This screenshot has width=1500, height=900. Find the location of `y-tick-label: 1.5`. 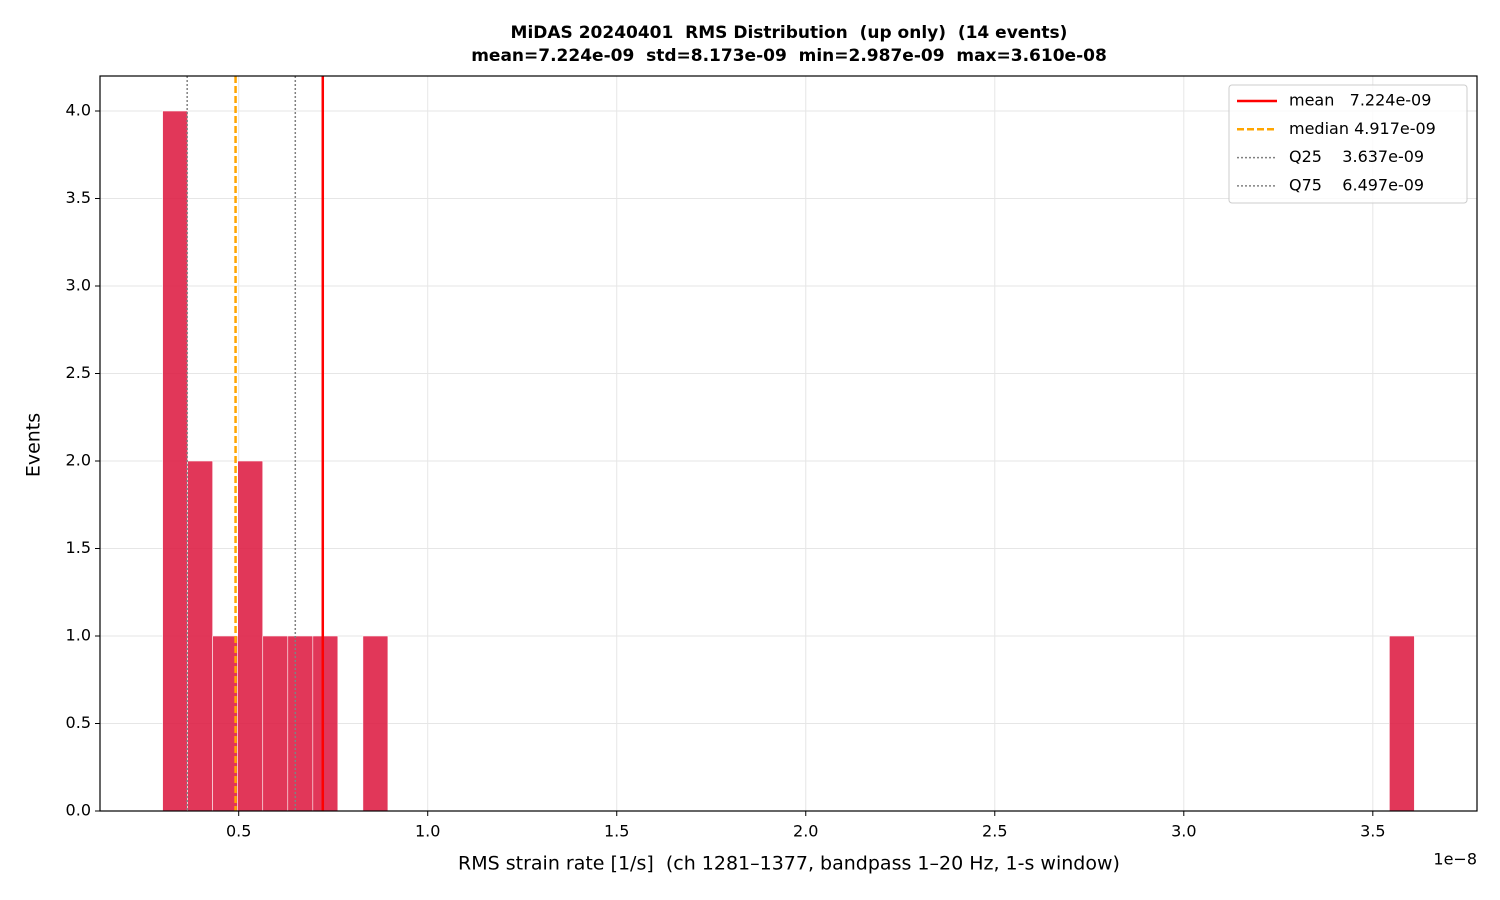

y-tick-label: 1.5 is located at coordinates (78, 547).